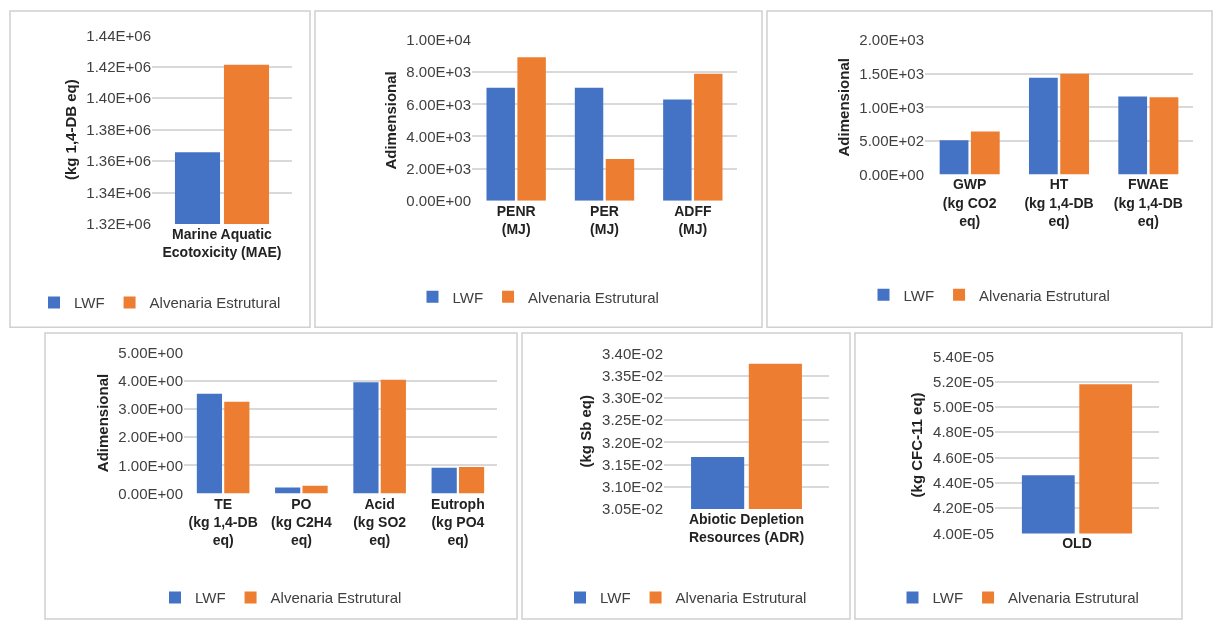 The width and height of the screenshot is (1214, 629). Describe the element at coordinates (963, 432) in the screenshot. I see `y-tick-label: 4.80E-05` at that location.